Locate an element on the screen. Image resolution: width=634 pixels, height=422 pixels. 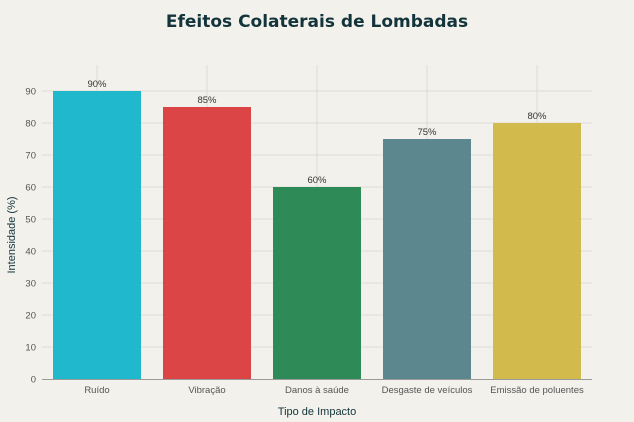
y-tick-label: 0 is located at coordinates (33, 380).